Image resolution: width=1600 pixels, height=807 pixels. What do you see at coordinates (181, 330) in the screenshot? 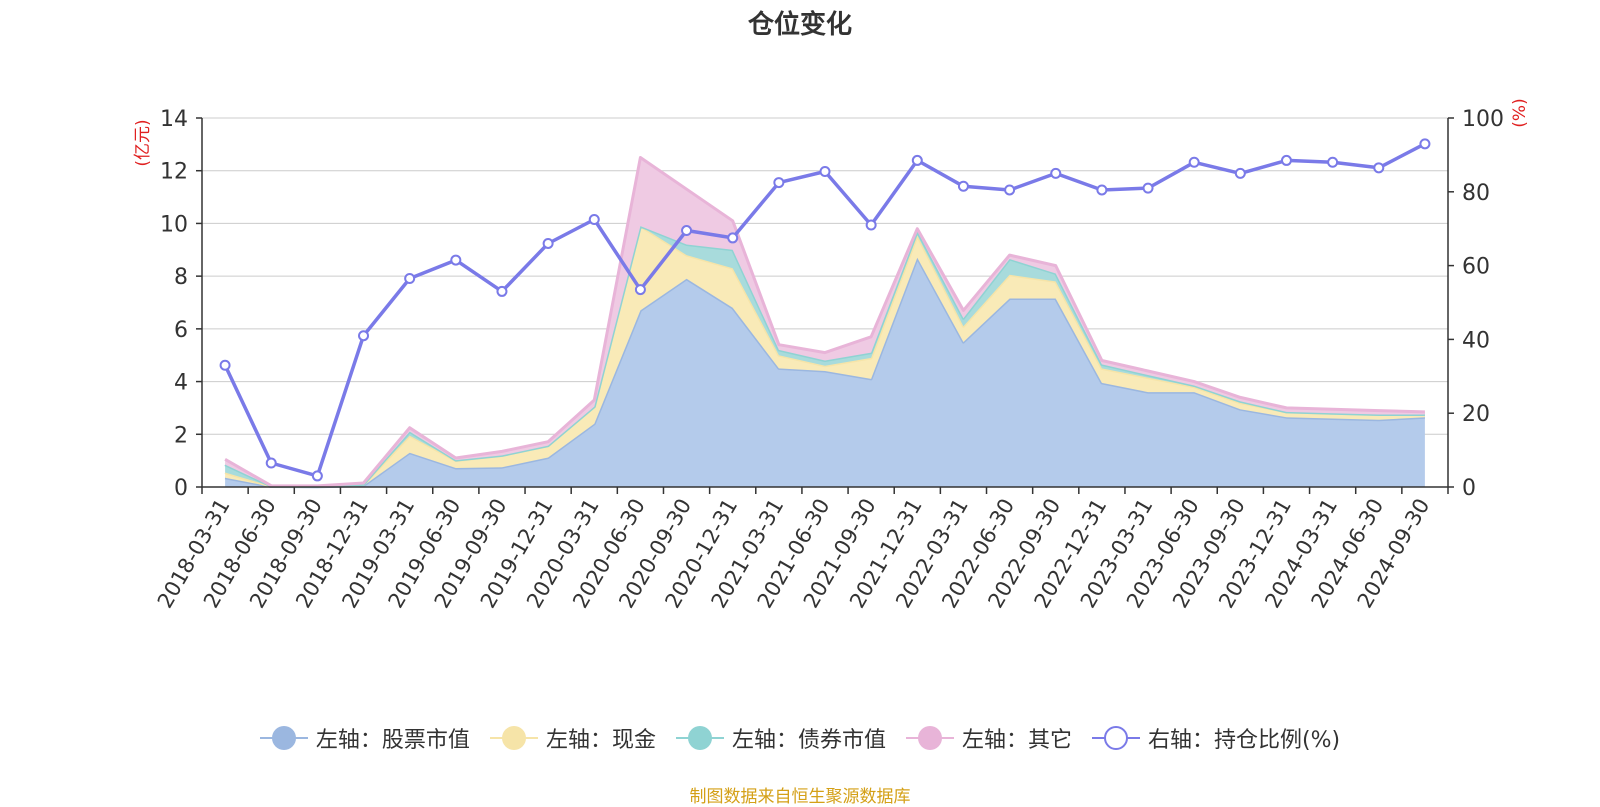
I see `left-axis-tick-label: 6` at bounding box center [181, 330].